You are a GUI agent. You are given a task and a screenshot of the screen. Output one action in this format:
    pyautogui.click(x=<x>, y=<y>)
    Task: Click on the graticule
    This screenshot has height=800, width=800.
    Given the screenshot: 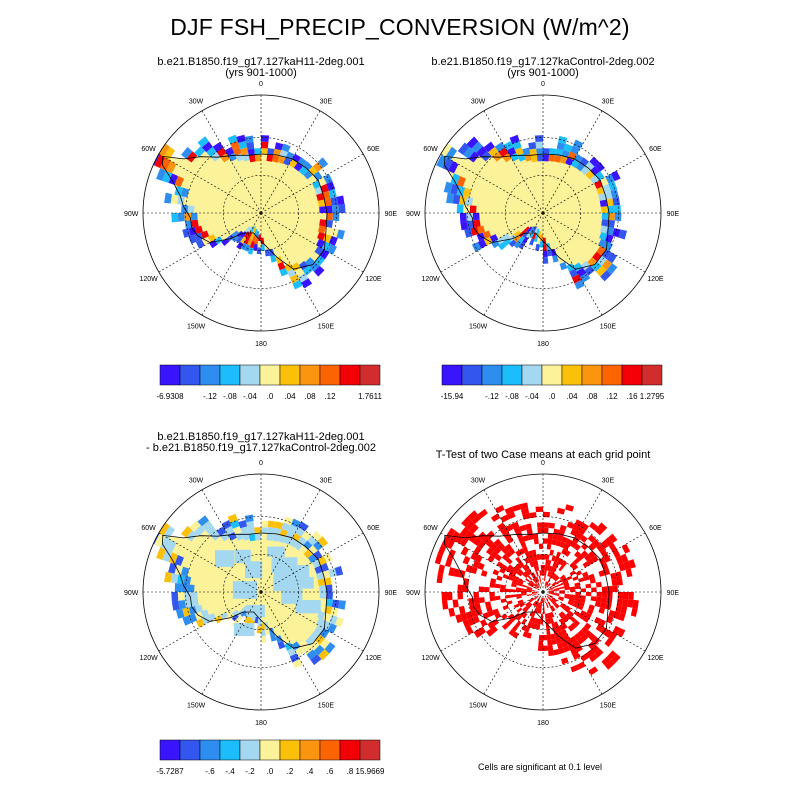 What is the action you would take?
    pyautogui.click(x=261, y=213)
    